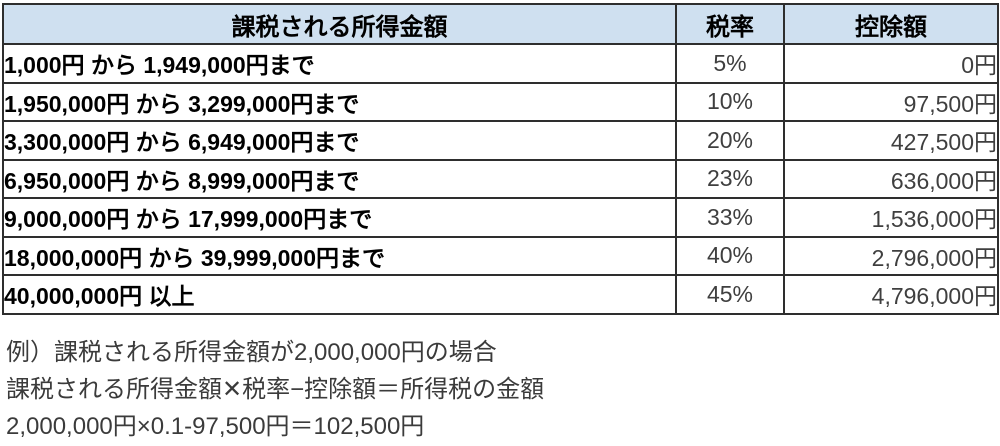 This screenshot has width=1000, height=446. What do you see at coordinates (891, 101) in the screenshot?
I see `deduction-cell: 97,500円` at bounding box center [891, 101].